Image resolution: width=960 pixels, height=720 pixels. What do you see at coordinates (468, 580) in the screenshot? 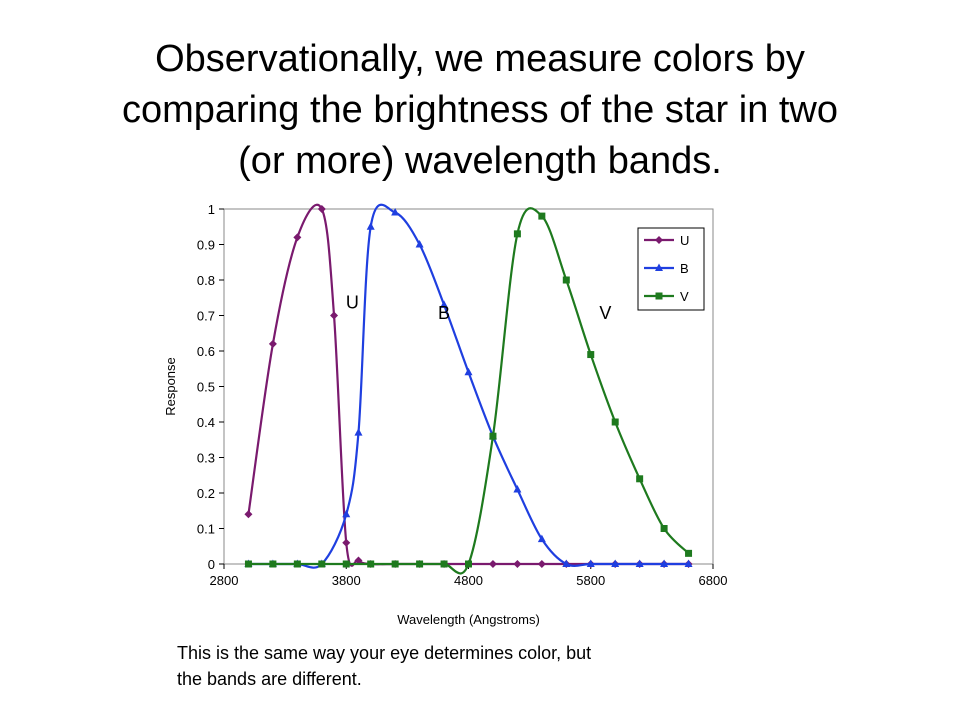
I see `x-tick-label: 4800` at bounding box center [468, 580].